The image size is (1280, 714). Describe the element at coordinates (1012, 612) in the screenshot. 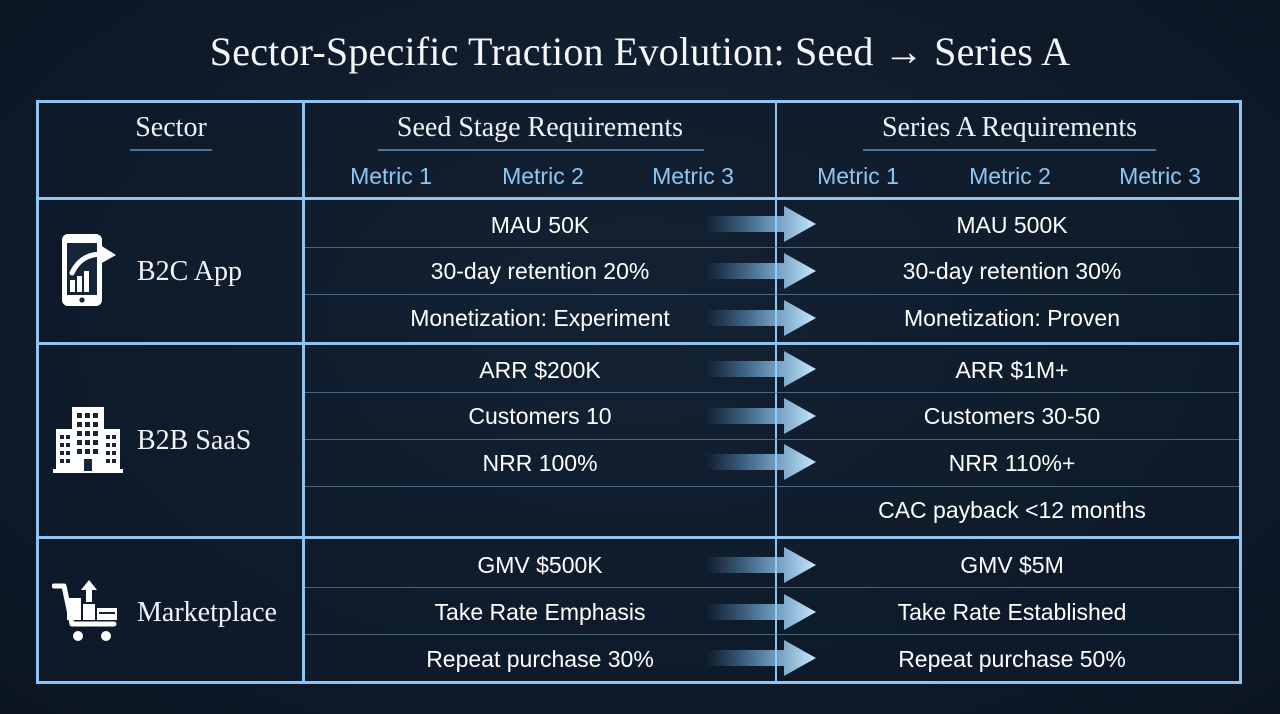

I see `series-a-cell: Take Rate Established` at that location.